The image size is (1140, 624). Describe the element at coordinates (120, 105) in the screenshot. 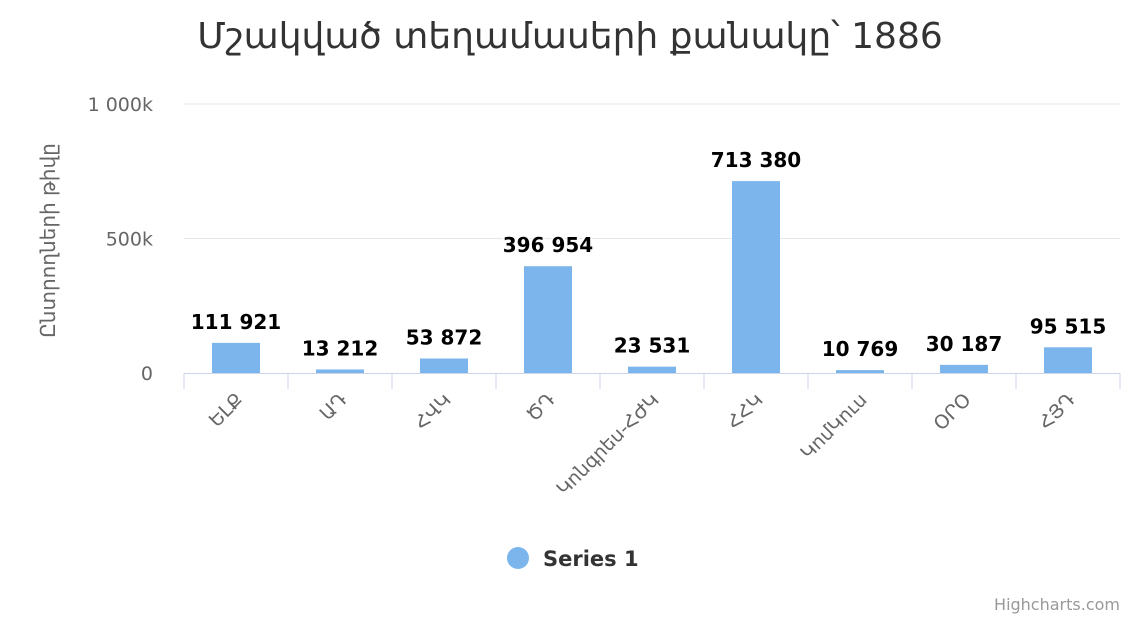

I see `y-tick-label: 1 000k` at that location.